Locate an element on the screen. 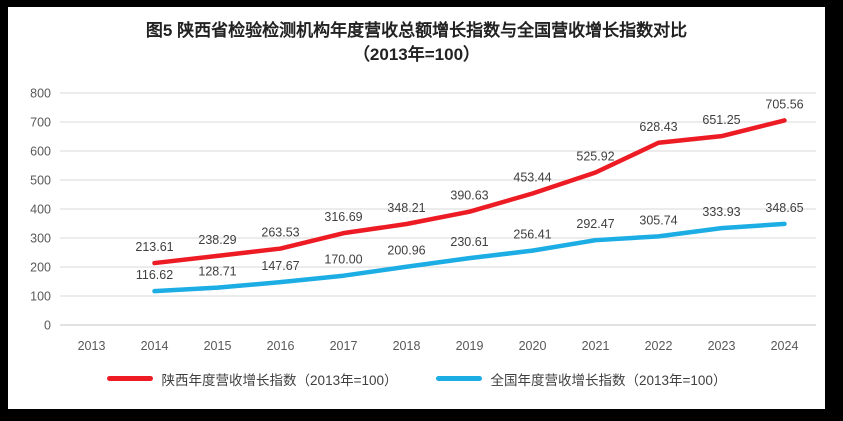  x-axis-tick-label: 2020 is located at coordinates (533, 346).